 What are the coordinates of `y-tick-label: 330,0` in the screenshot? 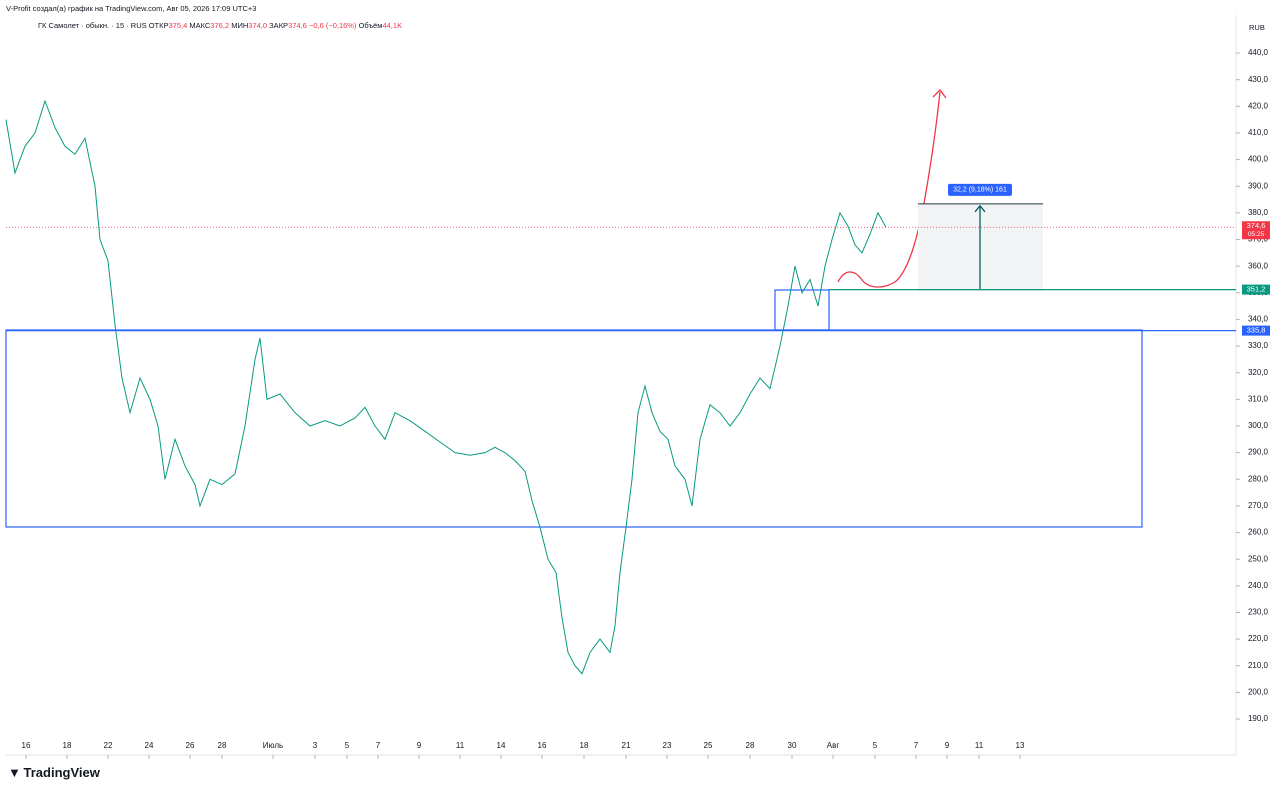 It's located at (1258, 345).